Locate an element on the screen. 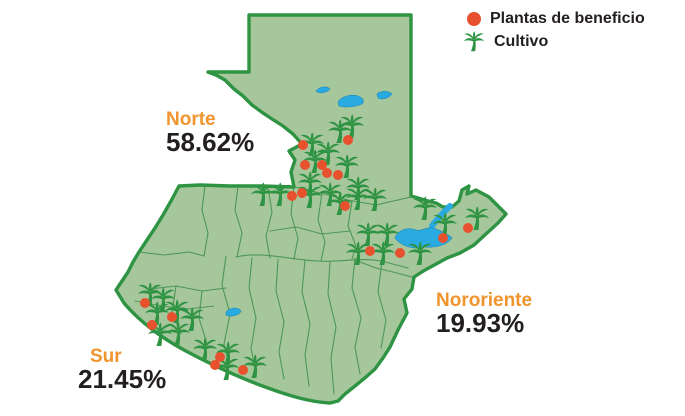 The height and width of the screenshot is (416, 685). lake-atitlan is located at coordinates (233, 312).